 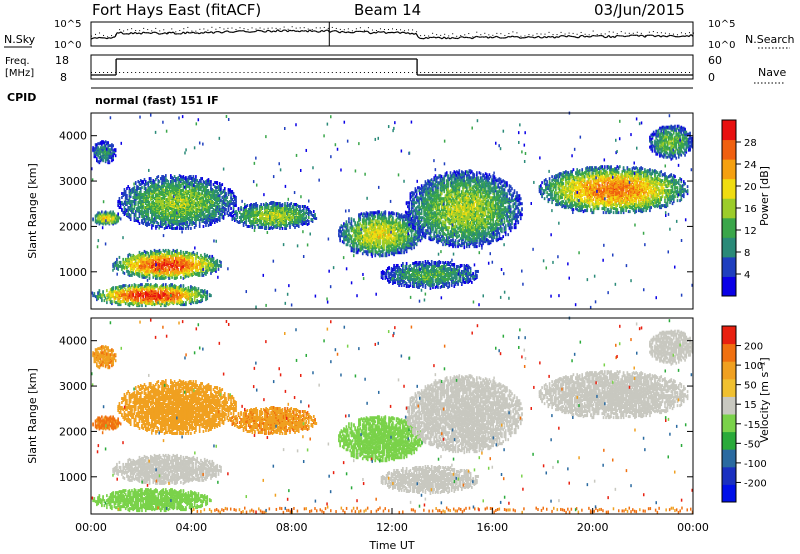 I want to click on freq-series, so click(x=392, y=67).